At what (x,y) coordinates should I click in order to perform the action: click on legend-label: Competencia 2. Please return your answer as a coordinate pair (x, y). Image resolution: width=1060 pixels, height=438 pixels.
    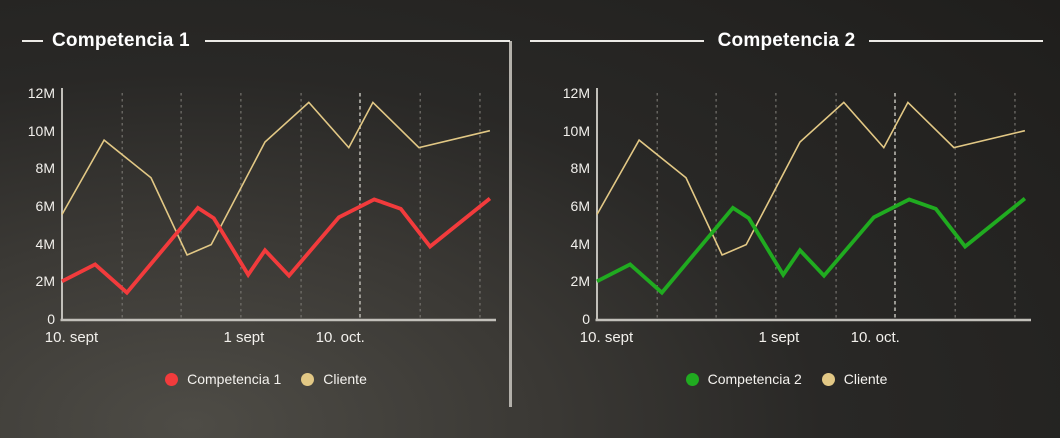
    Looking at the image, I should click on (754, 379).